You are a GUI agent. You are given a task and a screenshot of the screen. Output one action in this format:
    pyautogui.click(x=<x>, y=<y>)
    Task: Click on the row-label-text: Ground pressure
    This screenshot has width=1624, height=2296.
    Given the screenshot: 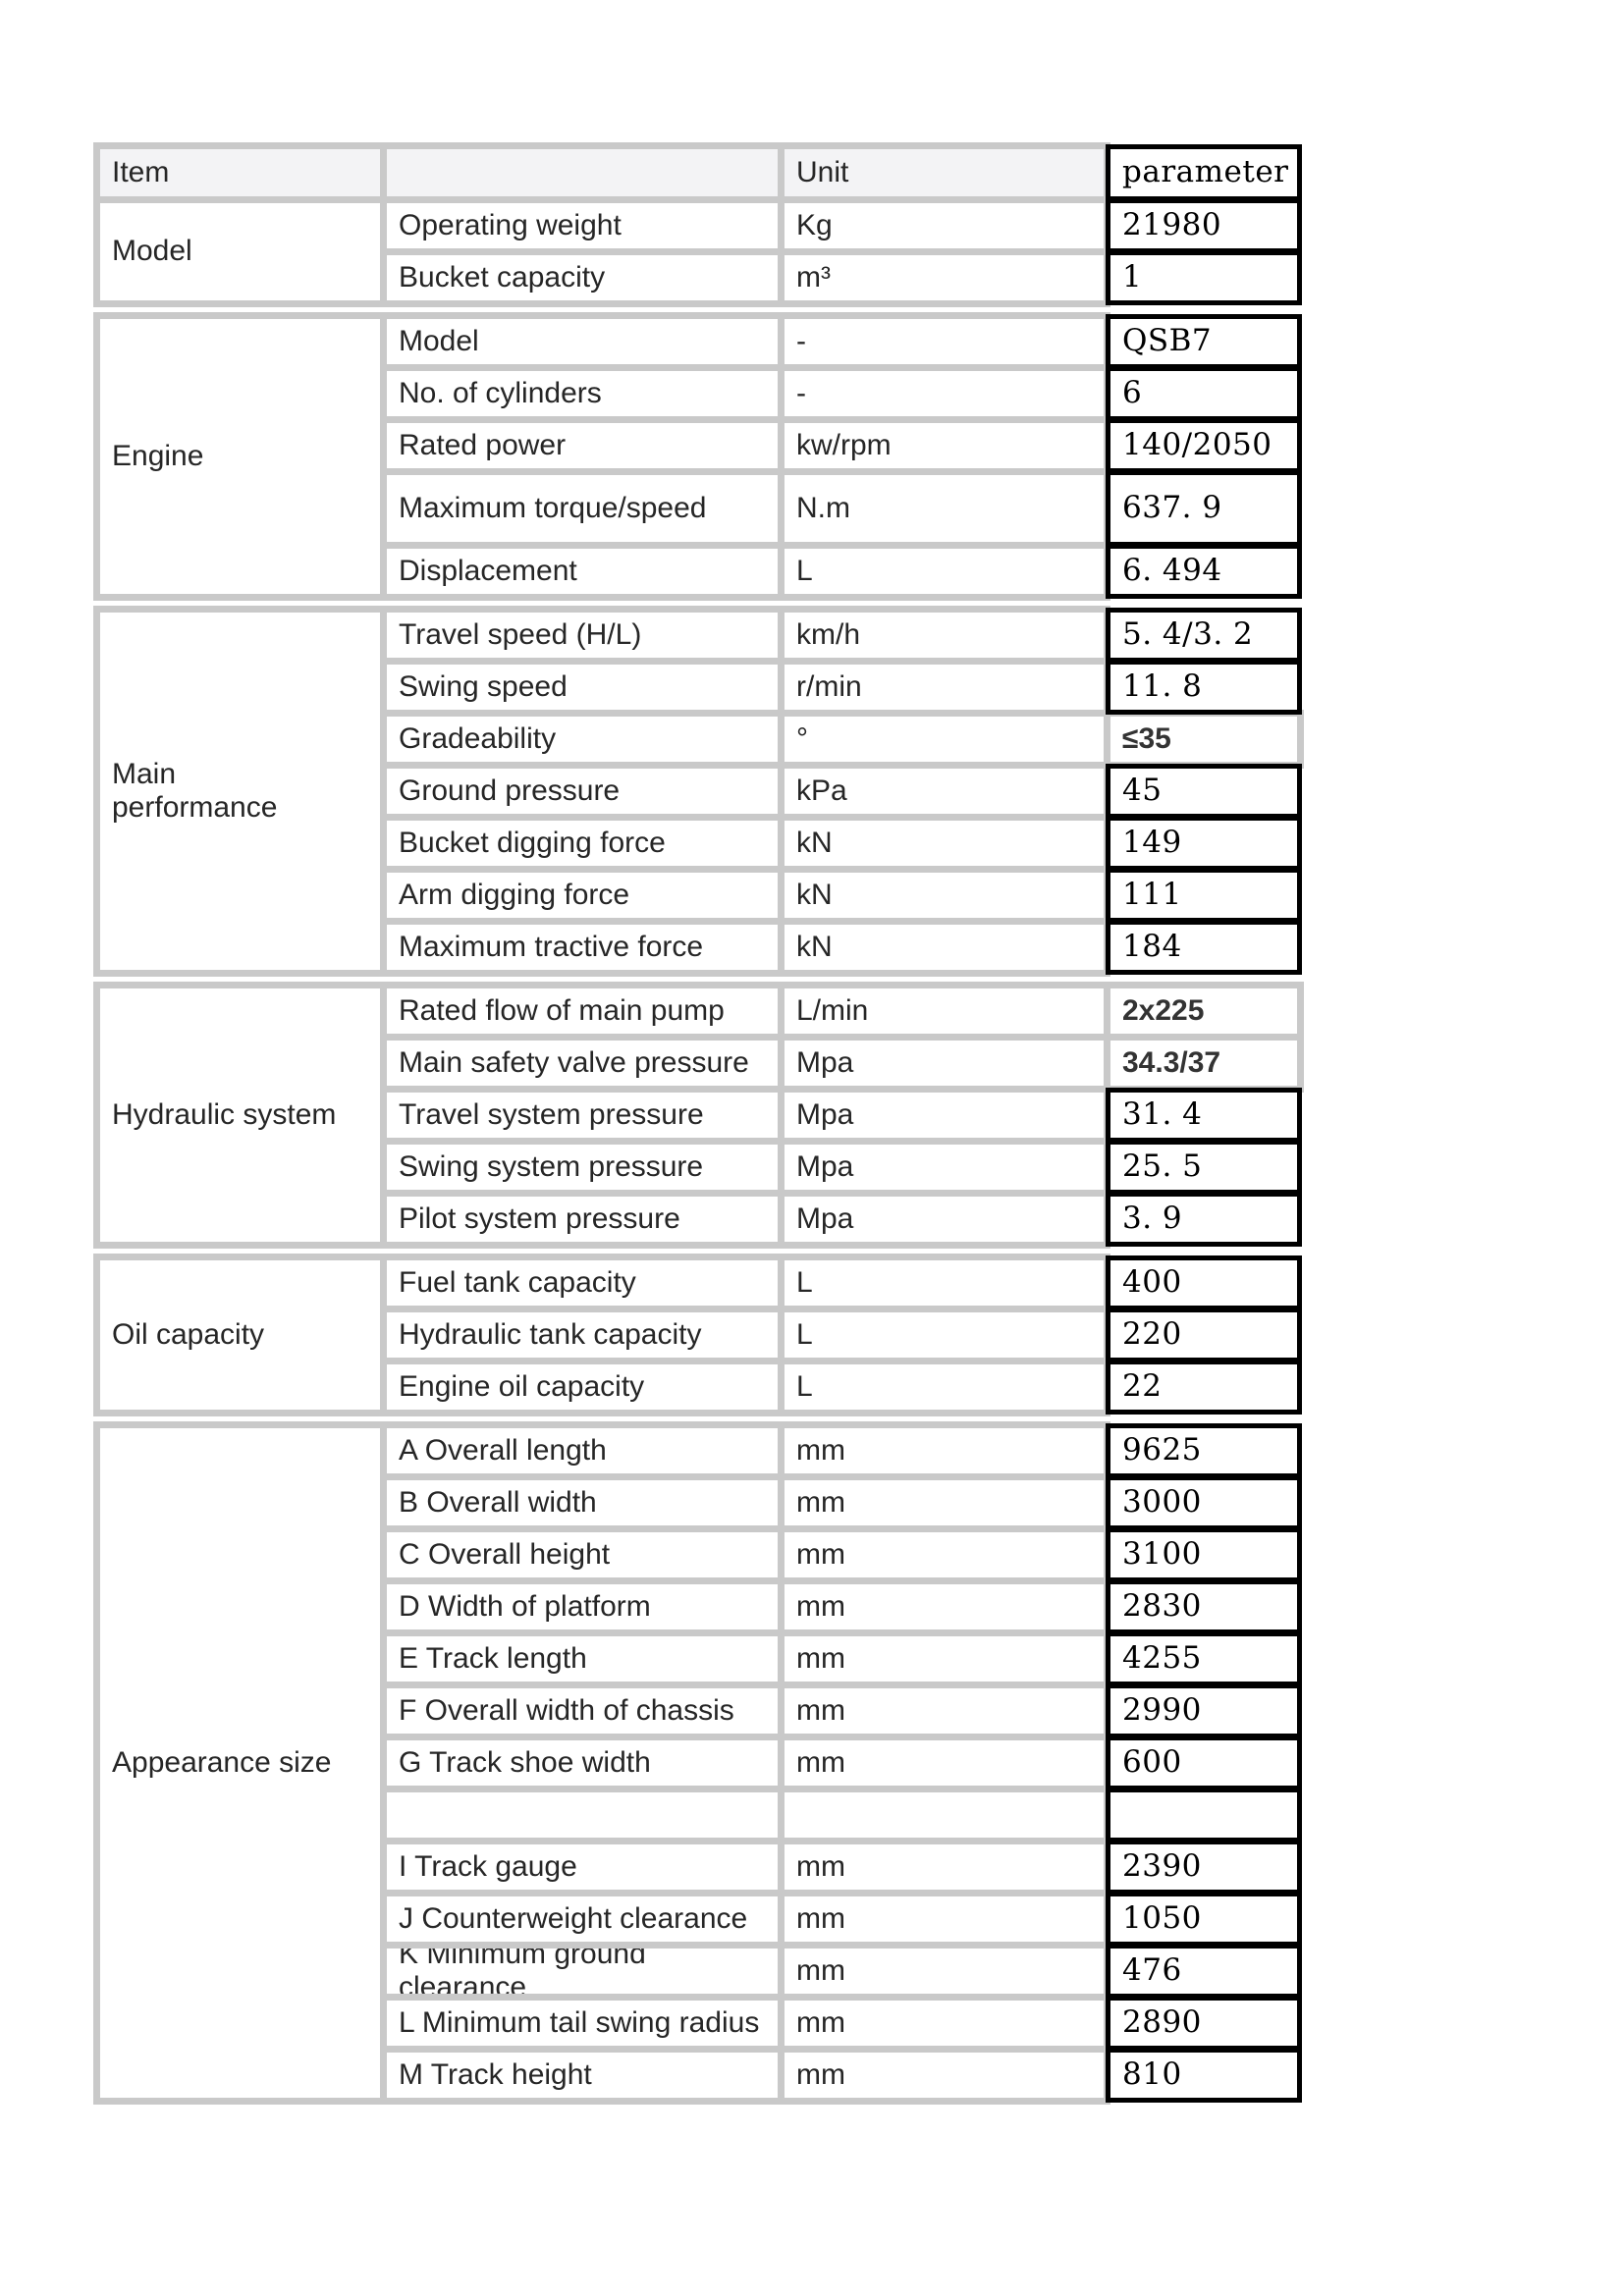 What is the action you would take?
    pyautogui.click(x=510, y=790)
    